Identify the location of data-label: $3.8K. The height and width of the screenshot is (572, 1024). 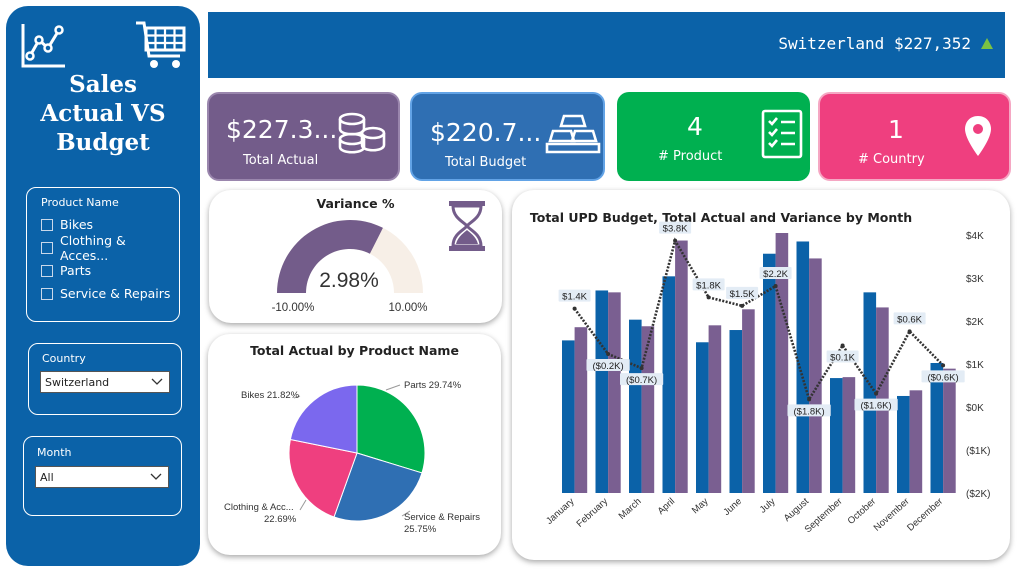
(675, 229).